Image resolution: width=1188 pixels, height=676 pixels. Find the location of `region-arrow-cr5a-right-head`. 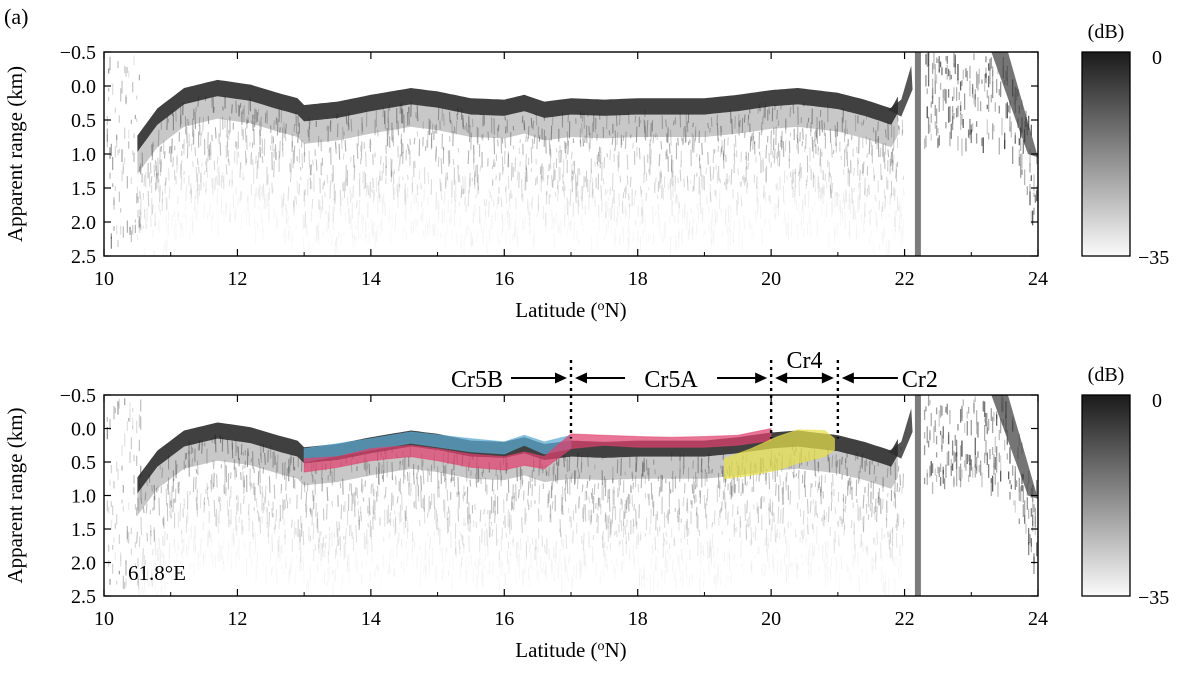

region-arrow-cr5a-right-head is located at coordinates (761, 378).